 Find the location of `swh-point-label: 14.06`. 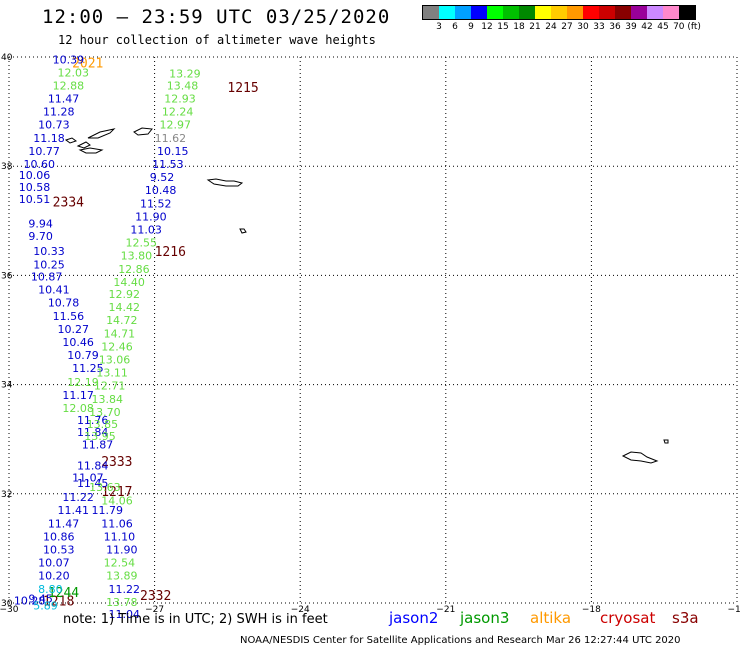

swh-point-label: 14.06 is located at coordinates (117, 500).